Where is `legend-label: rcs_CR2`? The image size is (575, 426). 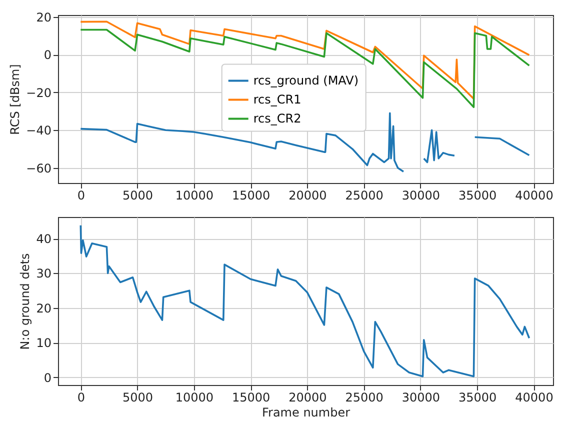
legend-label: rcs_CR2 is located at coordinates (277, 119).